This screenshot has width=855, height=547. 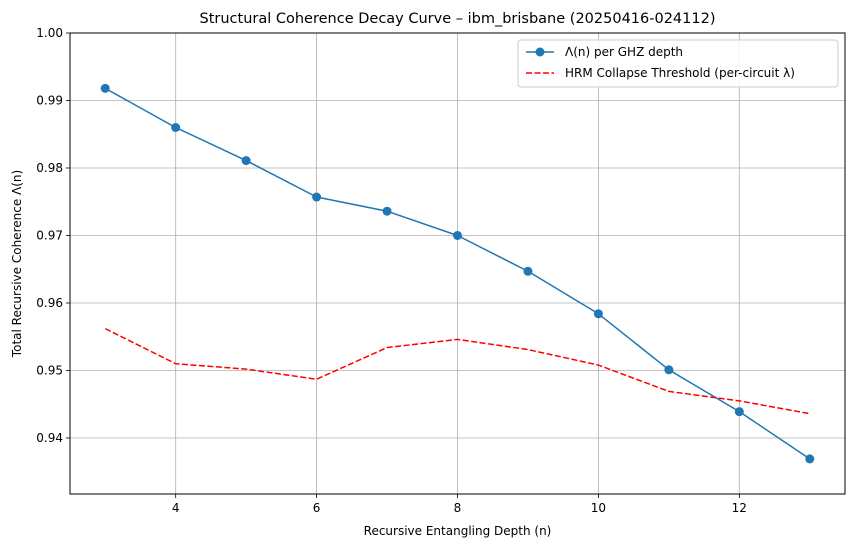 I want to click on y-axis-title: Total Recursive Coherence Λ(n), so click(x=17, y=264).